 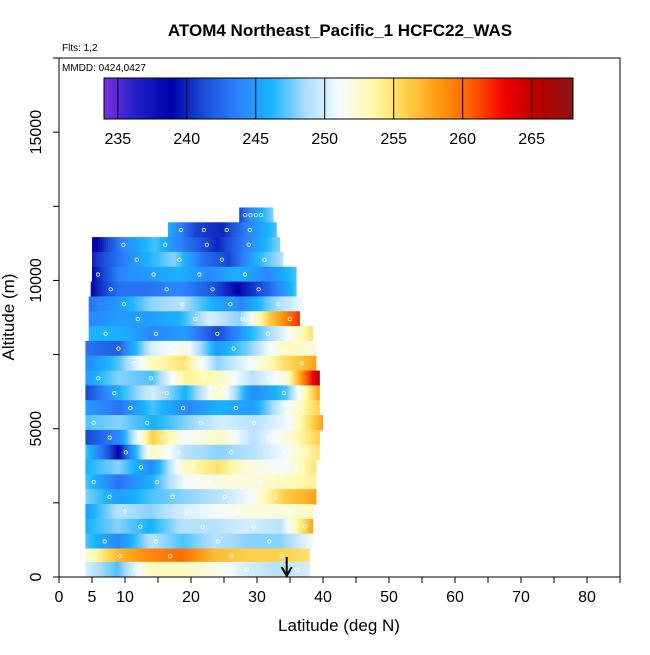 What do you see at coordinates (324, 139) in the screenshot?
I see `colorbar-tick-label: 250` at bounding box center [324, 139].